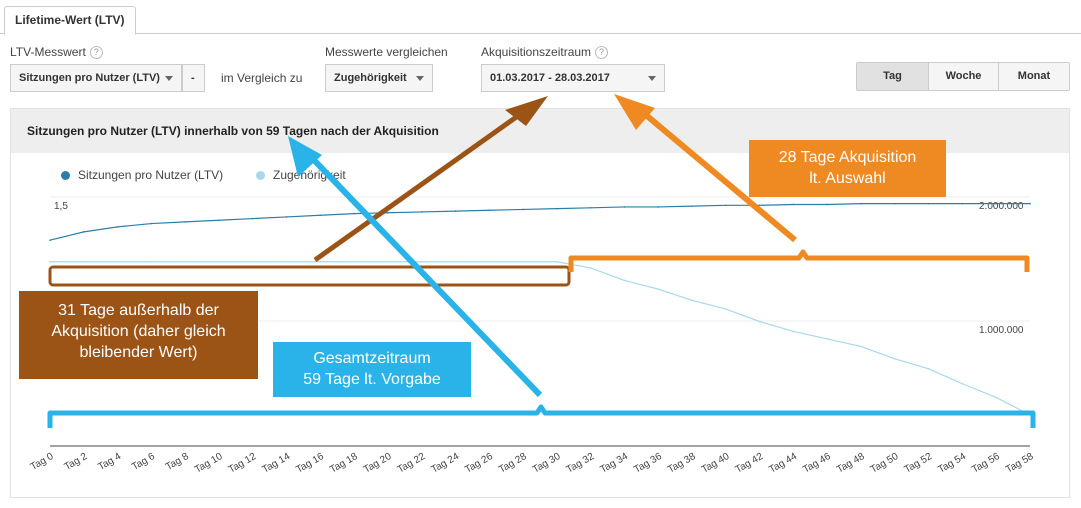 Image resolution: width=1081 pixels, height=508 pixels. Describe the element at coordinates (1001, 330) in the screenshot. I see `y-axis-right-label: 1.000.000` at that location.